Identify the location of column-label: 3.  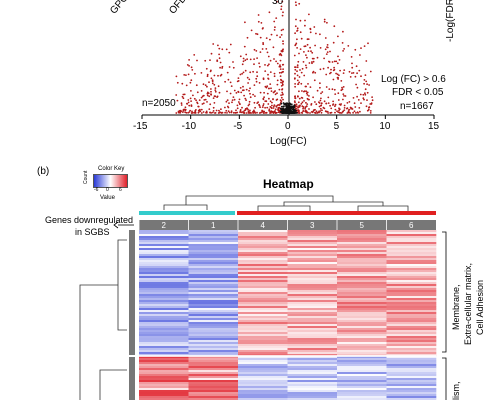
(312, 225).